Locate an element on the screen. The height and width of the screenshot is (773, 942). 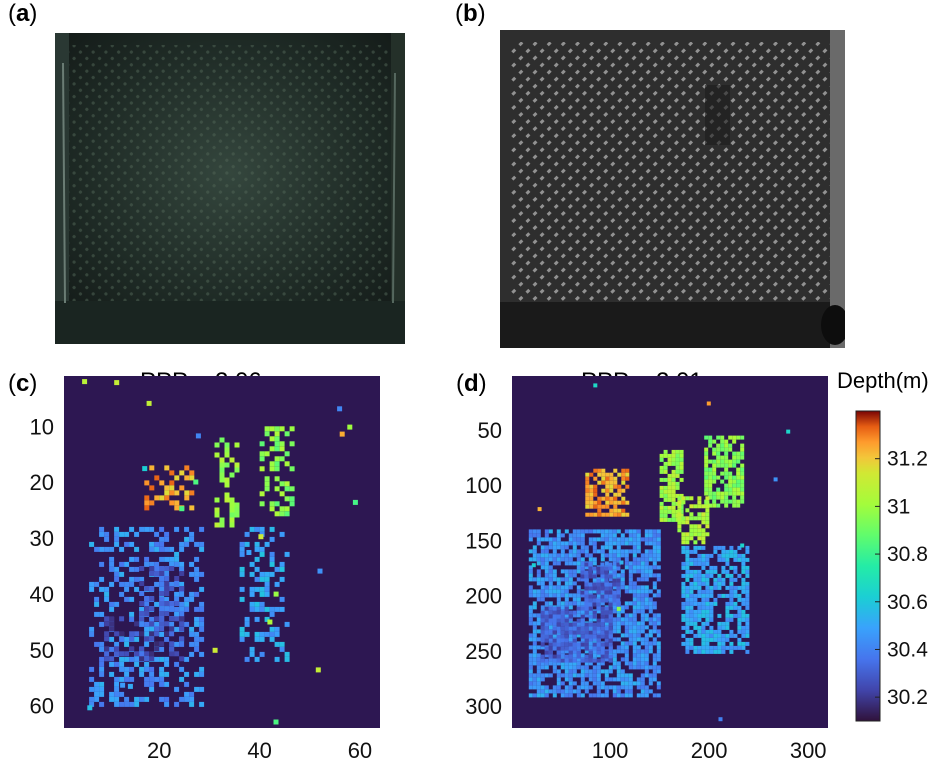
y-tick-label-d: 50 is located at coordinates (490, 430).